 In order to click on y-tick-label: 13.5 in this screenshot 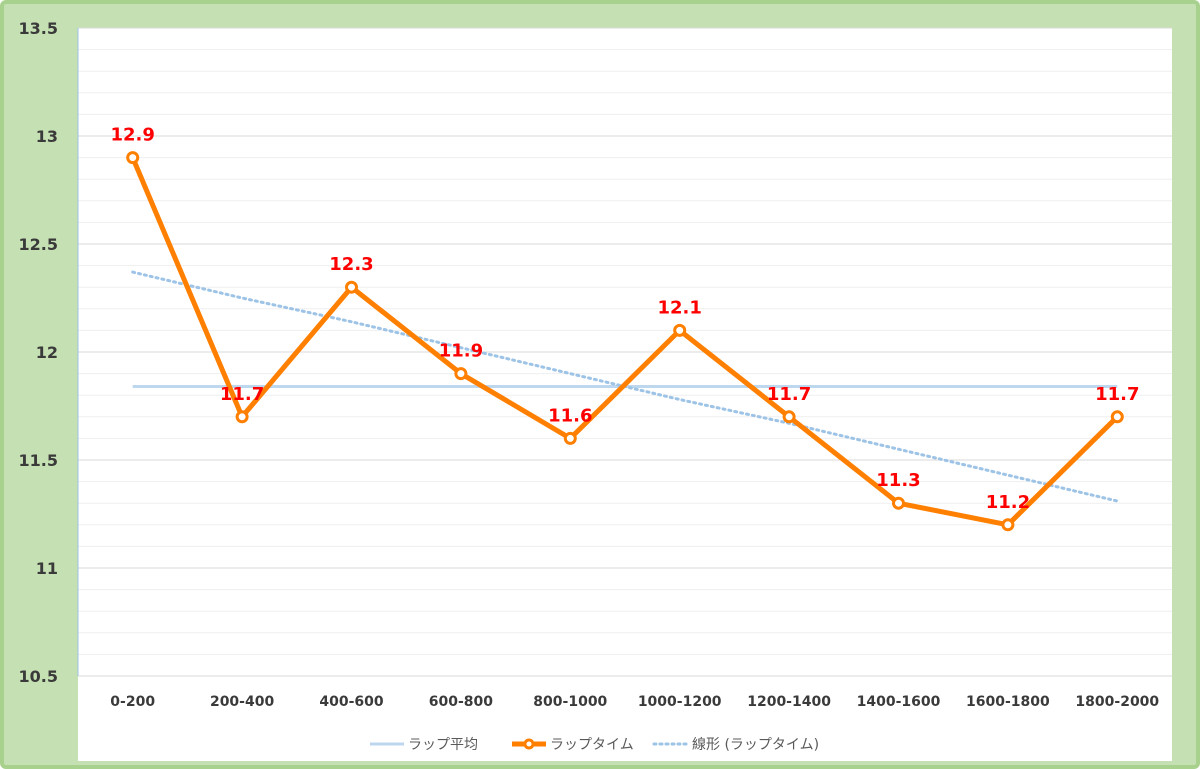, I will do `click(38, 28)`.